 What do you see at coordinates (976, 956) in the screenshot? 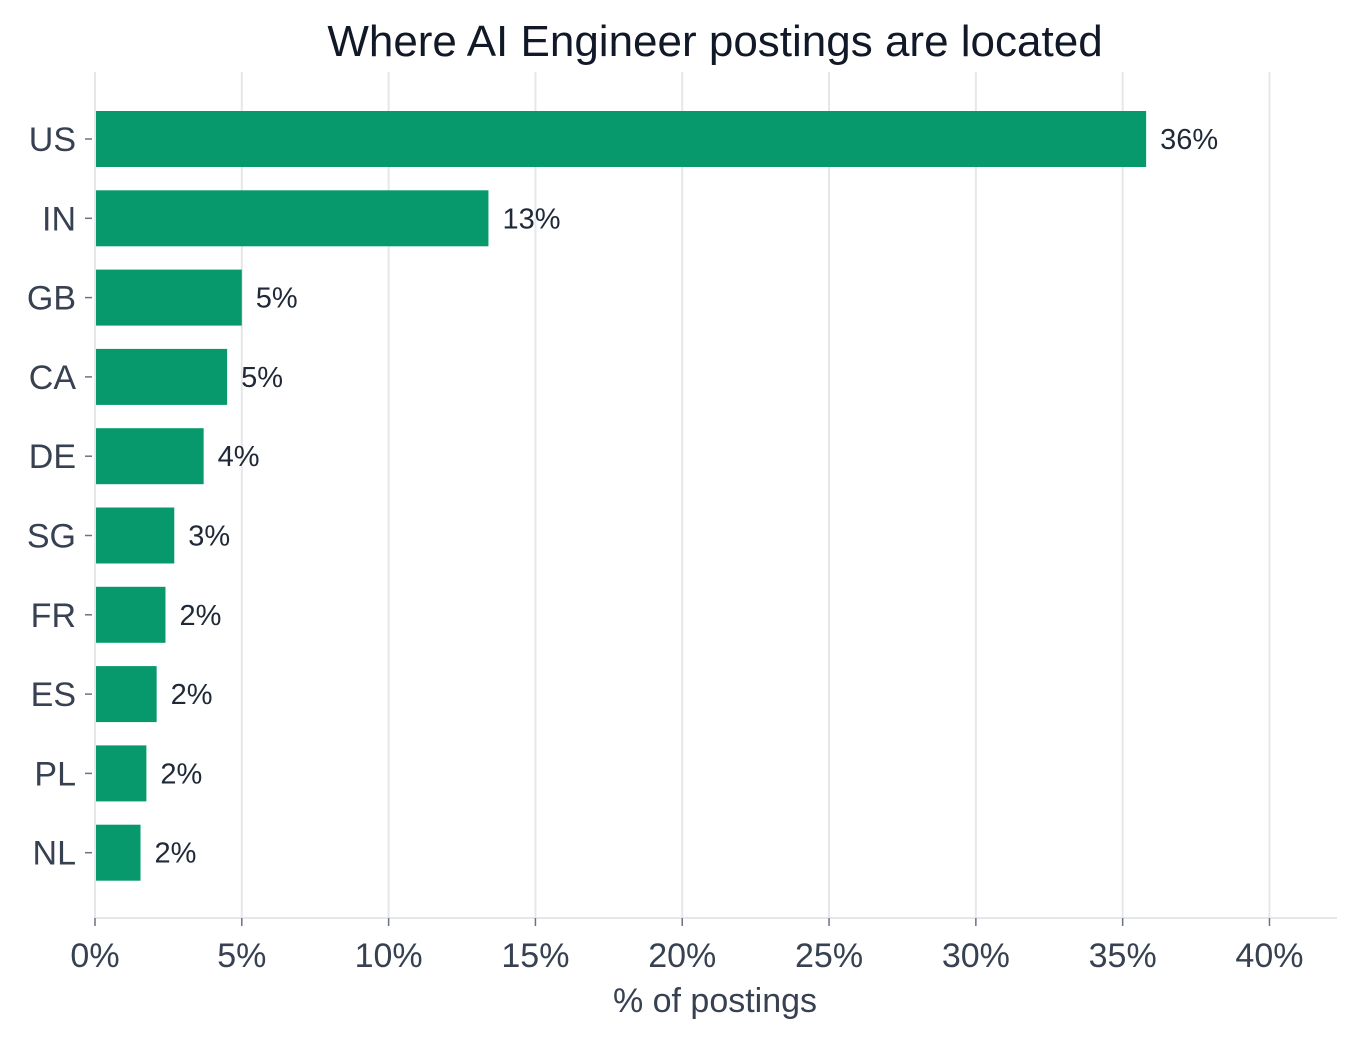
I see `x-tick-label: 30%` at bounding box center [976, 956].